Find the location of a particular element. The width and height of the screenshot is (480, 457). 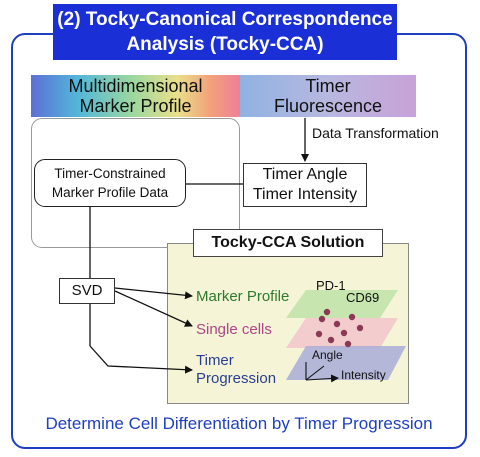

timer-fluorescence-line-1: Timer is located at coordinates (328, 86).